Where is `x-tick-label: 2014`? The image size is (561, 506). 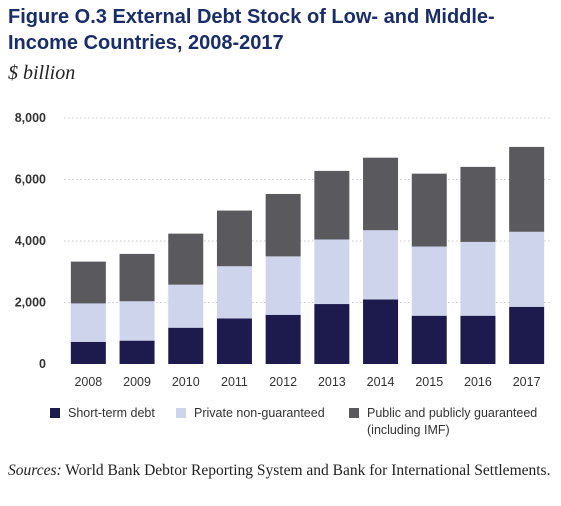 x-tick-label: 2014 is located at coordinates (381, 382).